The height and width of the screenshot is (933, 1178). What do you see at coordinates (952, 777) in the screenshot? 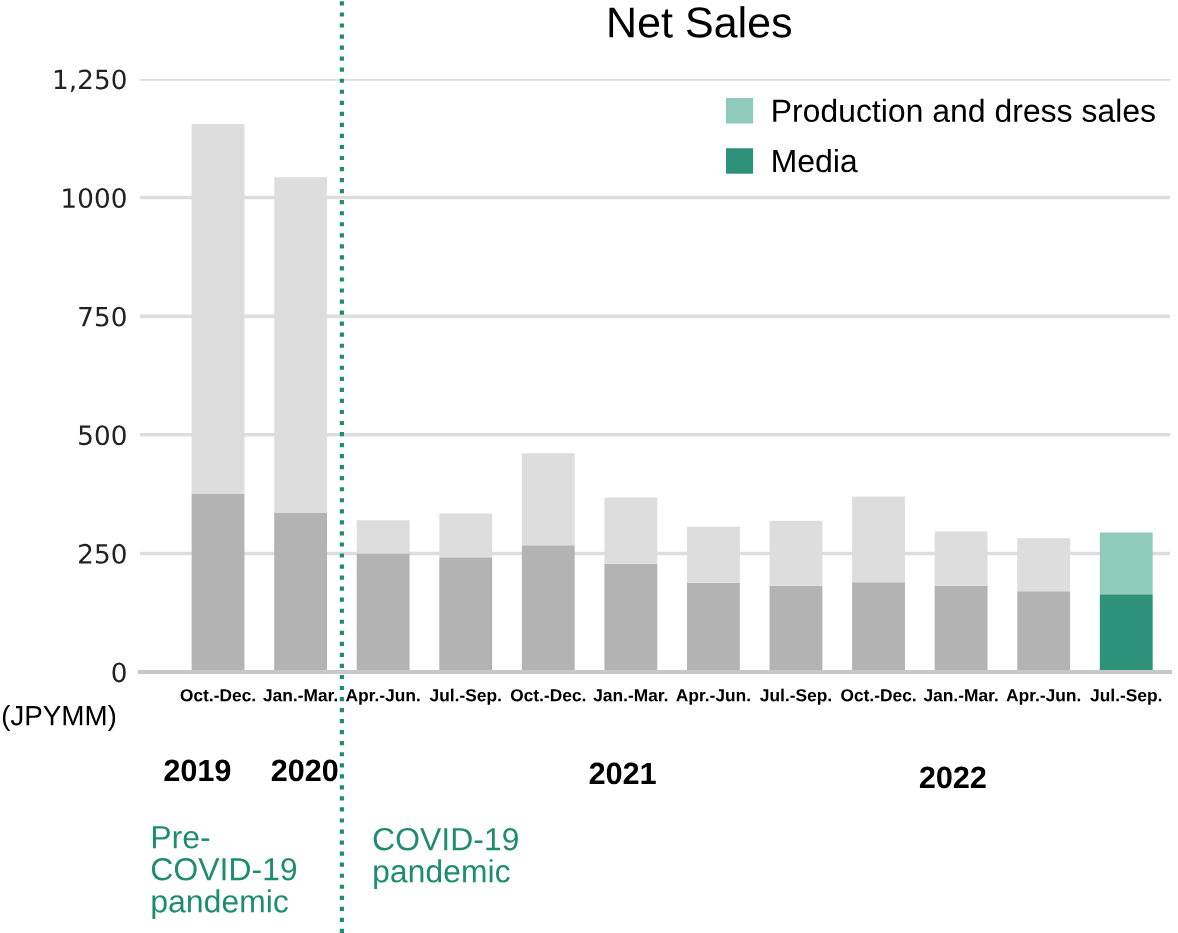
I see `text: 2022` at bounding box center [952, 777].